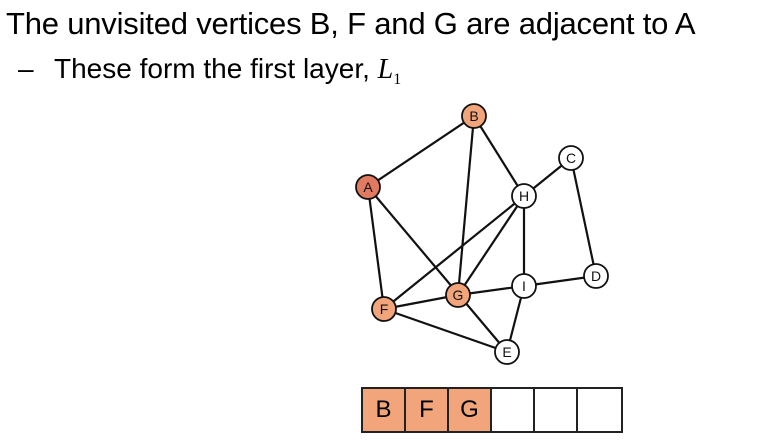 The height and width of the screenshot is (446, 773). I want to click on edge-a-e, so click(437, 269).